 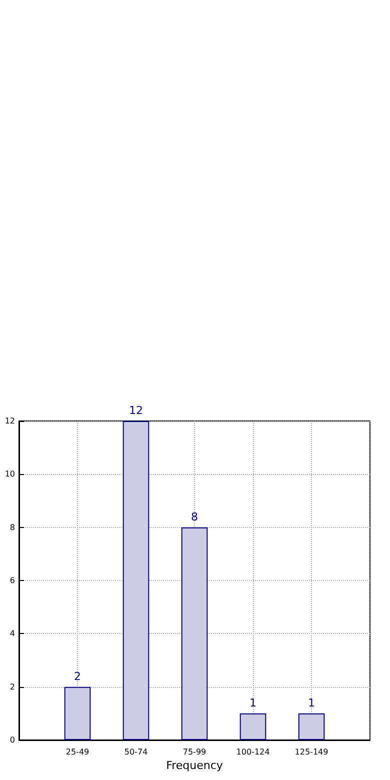 I want to click on x-tick-label: 75-99, so click(x=194, y=752).